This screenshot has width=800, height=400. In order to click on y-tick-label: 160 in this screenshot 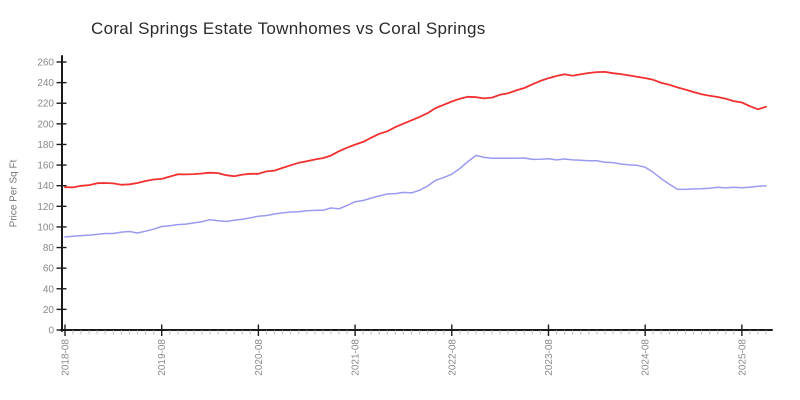, I will do `click(45, 166)`.